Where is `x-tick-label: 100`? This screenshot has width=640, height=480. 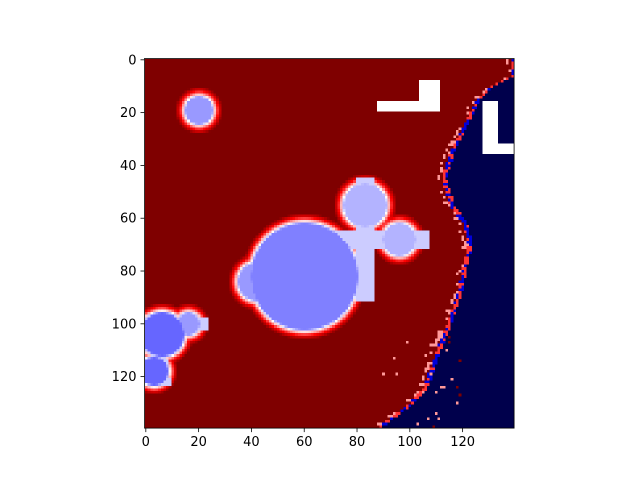 x-tick-label: 100 is located at coordinates (409, 442).